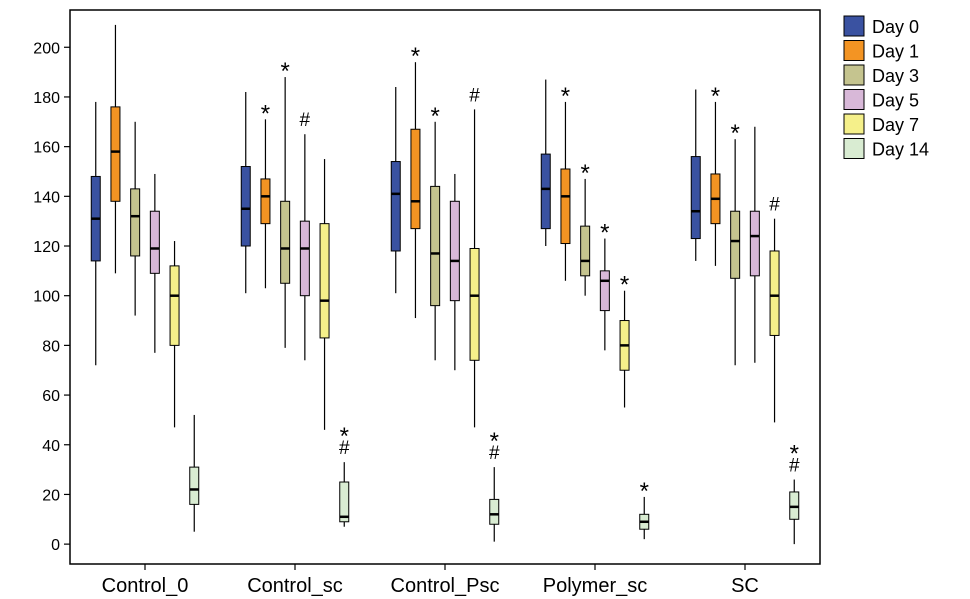 This screenshot has width=970, height=599. What do you see at coordinates (900, 150) in the screenshot?
I see `legend-label: Day 14` at bounding box center [900, 150].